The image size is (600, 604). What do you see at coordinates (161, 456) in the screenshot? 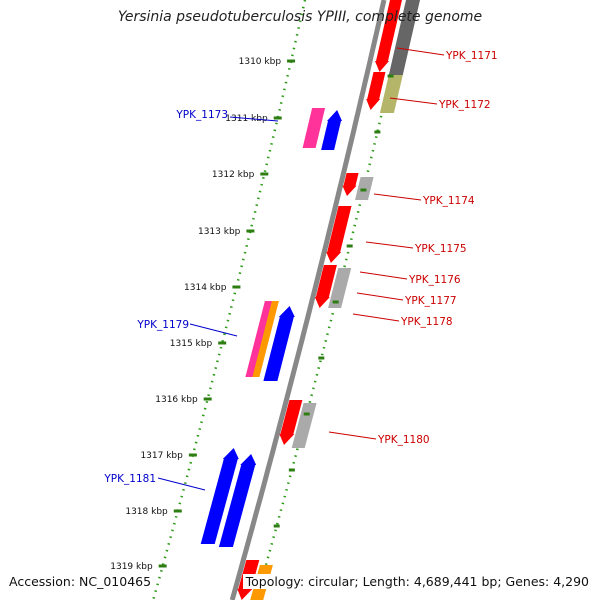
I see `tick-label: 1317 kbp` at bounding box center [161, 456].